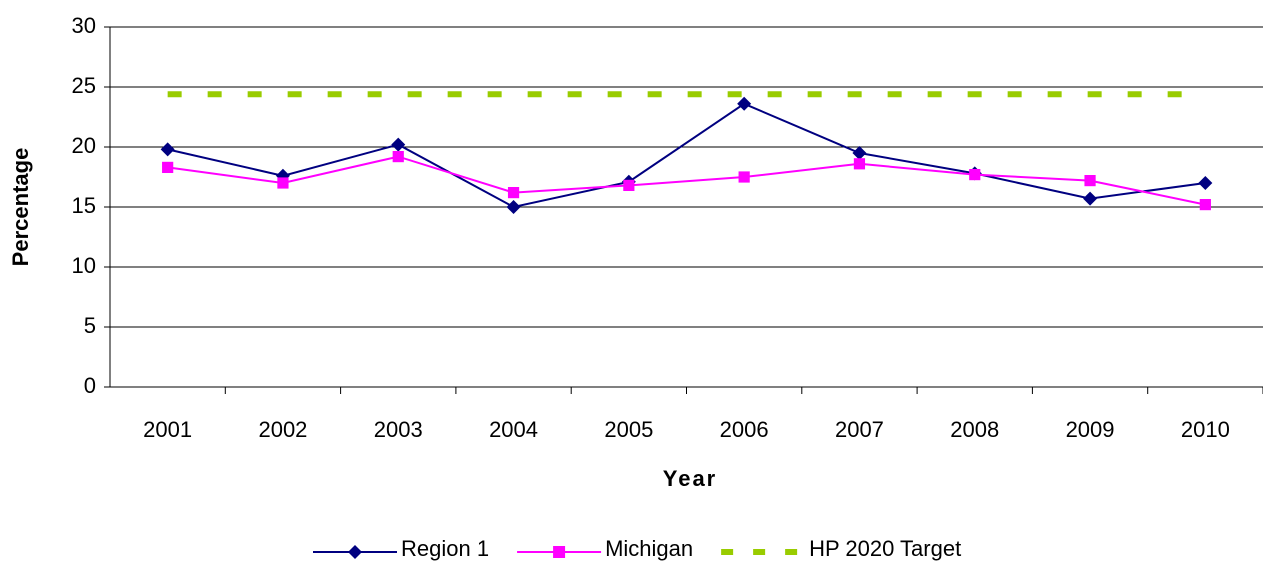 The width and height of the screenshot is (1263, 574). I want to click on y-tick-label: 30, so click(84, 25).